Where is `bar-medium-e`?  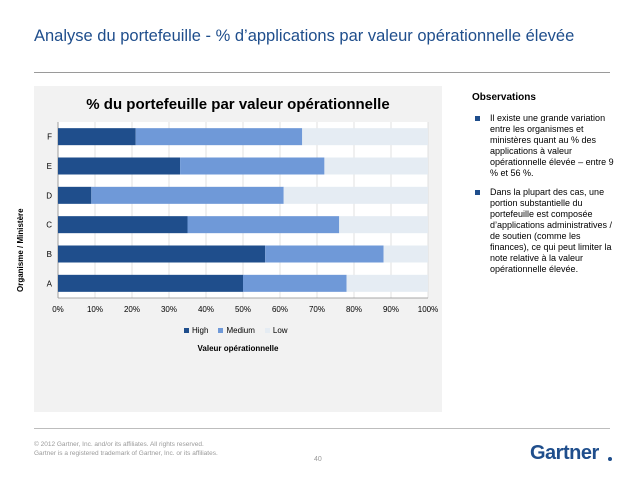
bar-medium-e is located at coordinates (252, 166).